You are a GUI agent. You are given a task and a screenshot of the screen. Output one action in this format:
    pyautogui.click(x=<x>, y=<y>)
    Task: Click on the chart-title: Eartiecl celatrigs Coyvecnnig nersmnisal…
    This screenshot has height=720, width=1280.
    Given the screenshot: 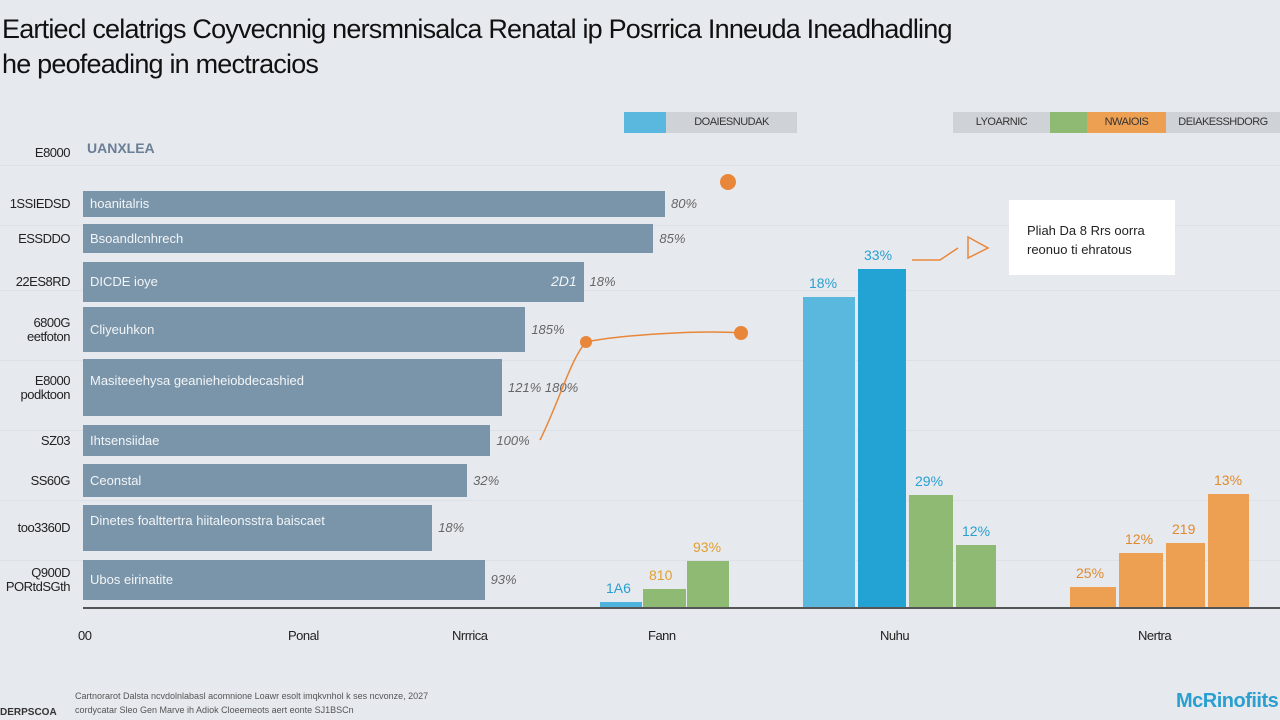 What is the action you would take?
    pyautogui.click(x=477, y=46)
    